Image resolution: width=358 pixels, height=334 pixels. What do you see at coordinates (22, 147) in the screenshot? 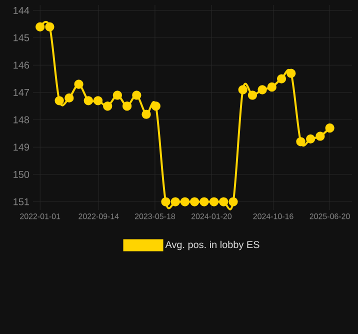
I see `y-tick-label: 149` at bounding box center [22, 147].